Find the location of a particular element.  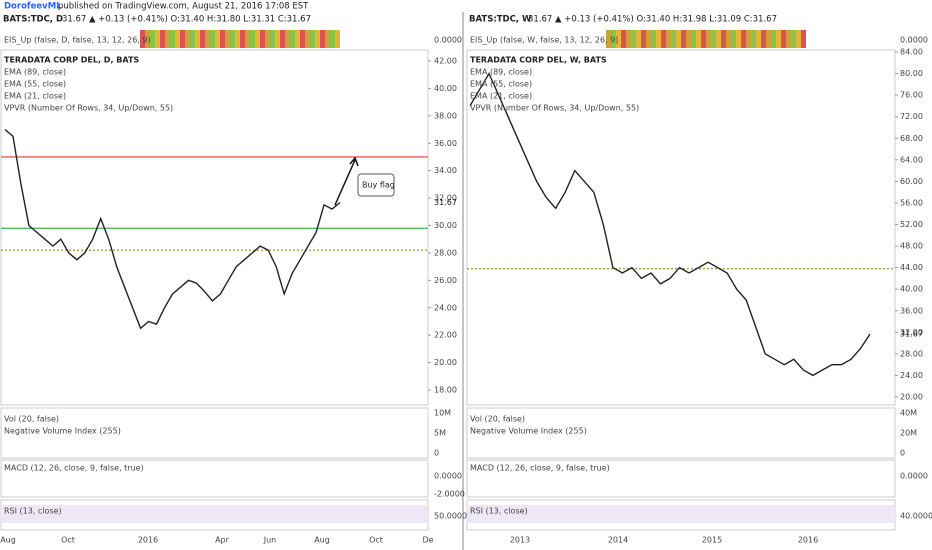

rsi-axis-label: 40.0000 is located at coordinates (916, 516).